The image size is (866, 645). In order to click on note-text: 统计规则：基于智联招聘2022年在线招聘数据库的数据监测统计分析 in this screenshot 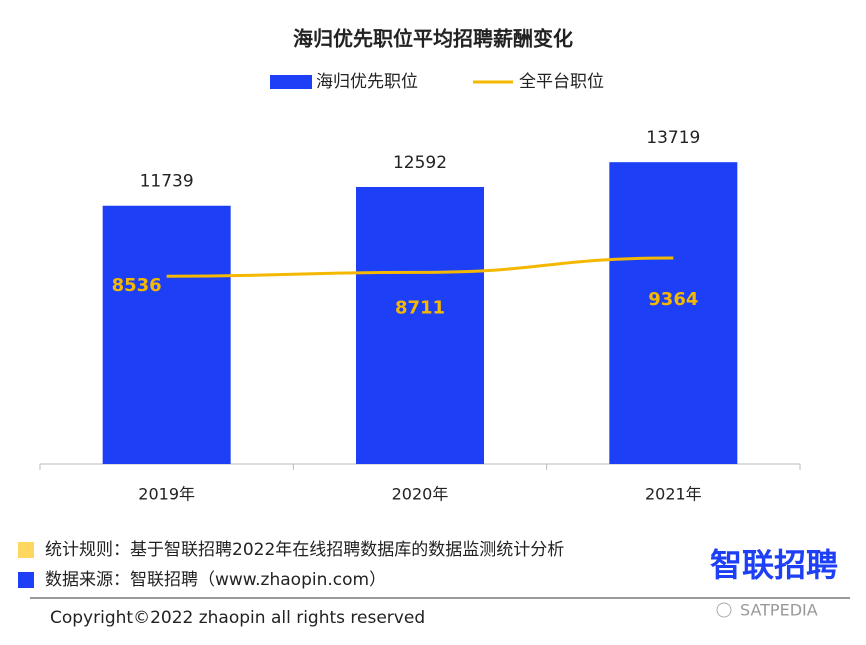, I will do `click(304, 550)`.